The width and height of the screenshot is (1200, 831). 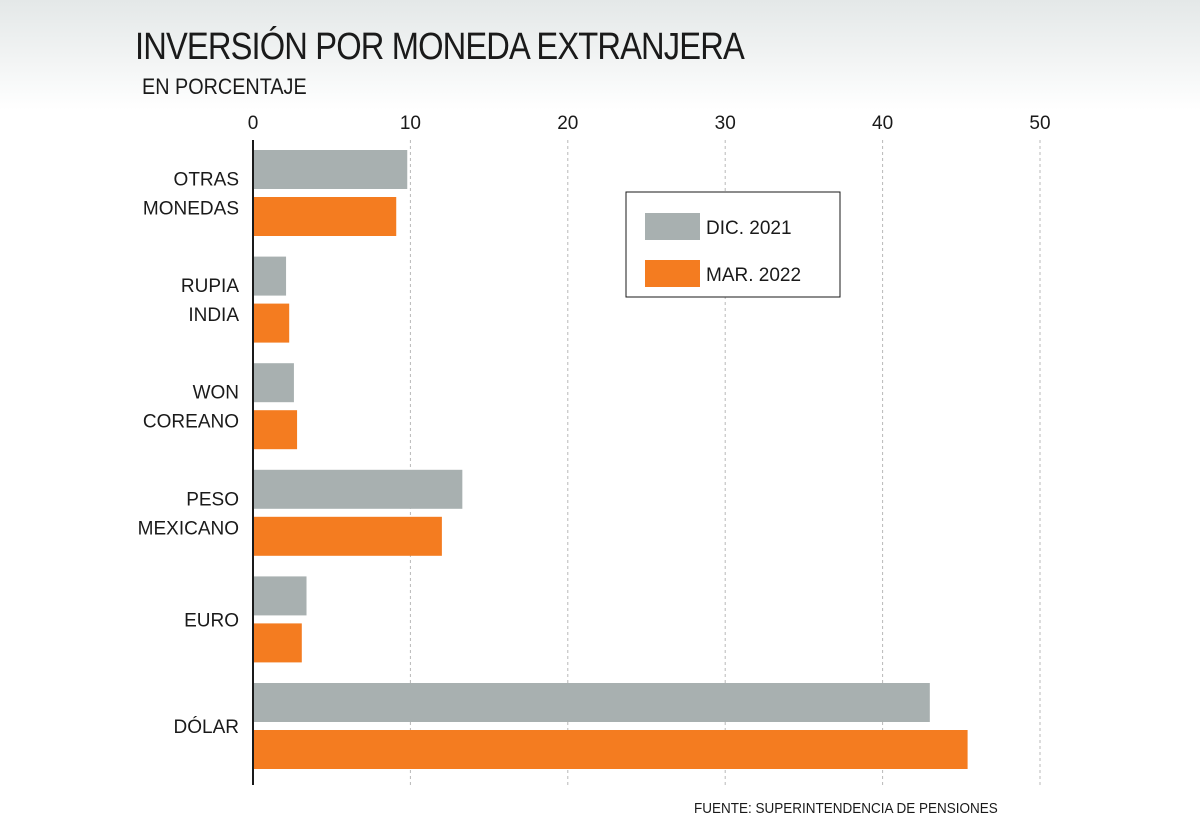 What do you see at coordinates (253, 123) in the screenshot?
I see `x-tick-label: 0` at bounding box center [253, 123].